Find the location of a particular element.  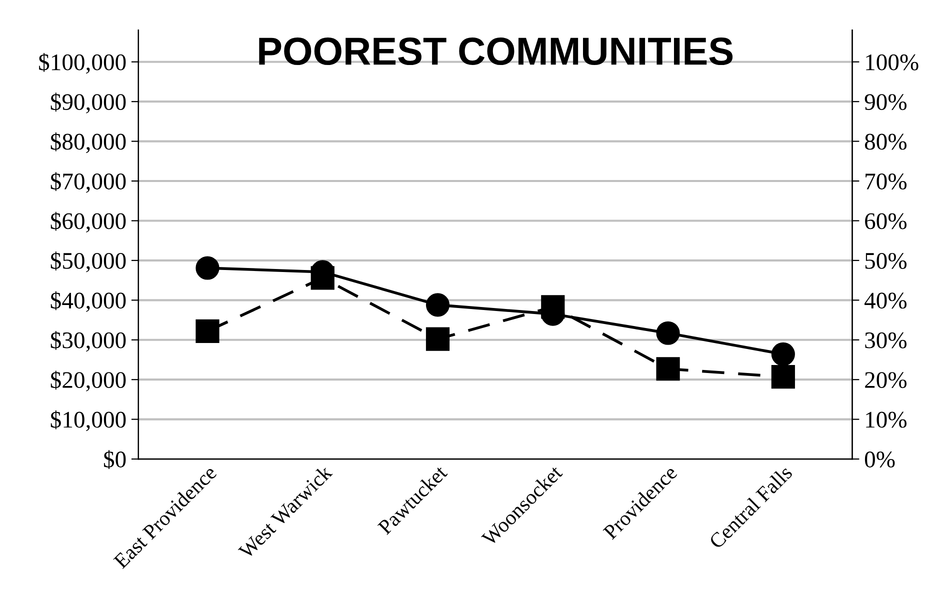

y-tick-label: $30,000 is located at coordinates (88, 341).